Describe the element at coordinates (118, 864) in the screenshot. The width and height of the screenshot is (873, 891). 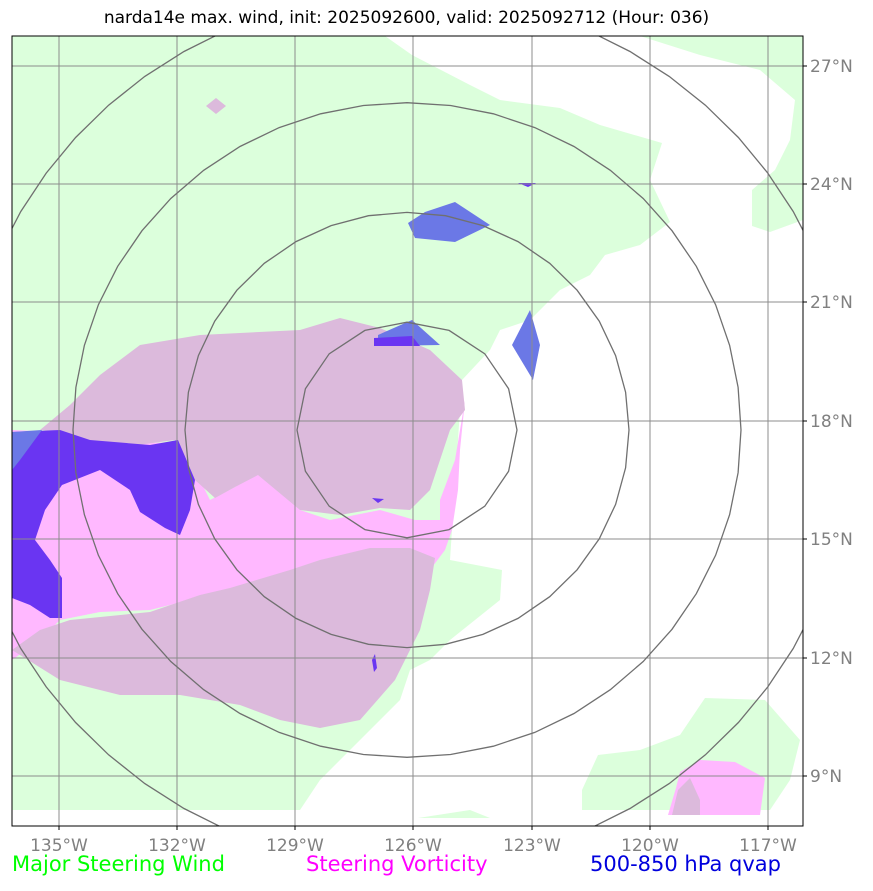
I see `legend-steering-wind: Major Steering Wind` at that location.